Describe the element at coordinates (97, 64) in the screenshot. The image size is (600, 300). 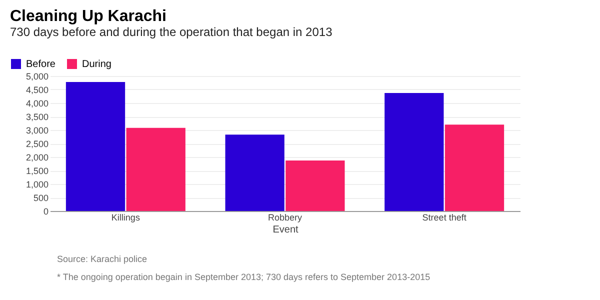
I see `legend-label: During` at that location.